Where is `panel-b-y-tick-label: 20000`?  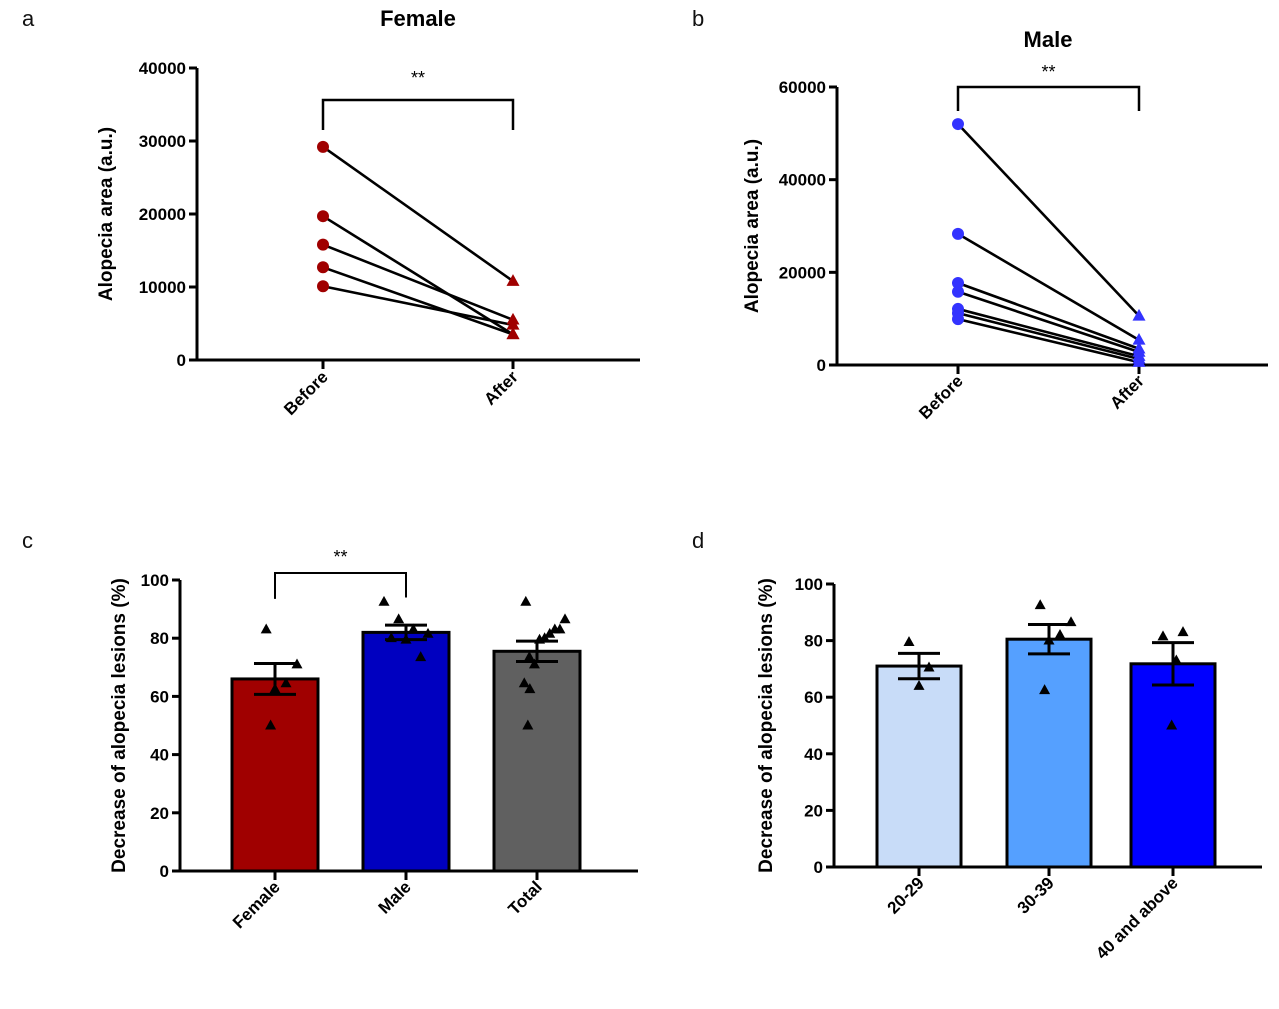
panel-b-y-tick-label: 20000 is located at coordinates (802, 272).